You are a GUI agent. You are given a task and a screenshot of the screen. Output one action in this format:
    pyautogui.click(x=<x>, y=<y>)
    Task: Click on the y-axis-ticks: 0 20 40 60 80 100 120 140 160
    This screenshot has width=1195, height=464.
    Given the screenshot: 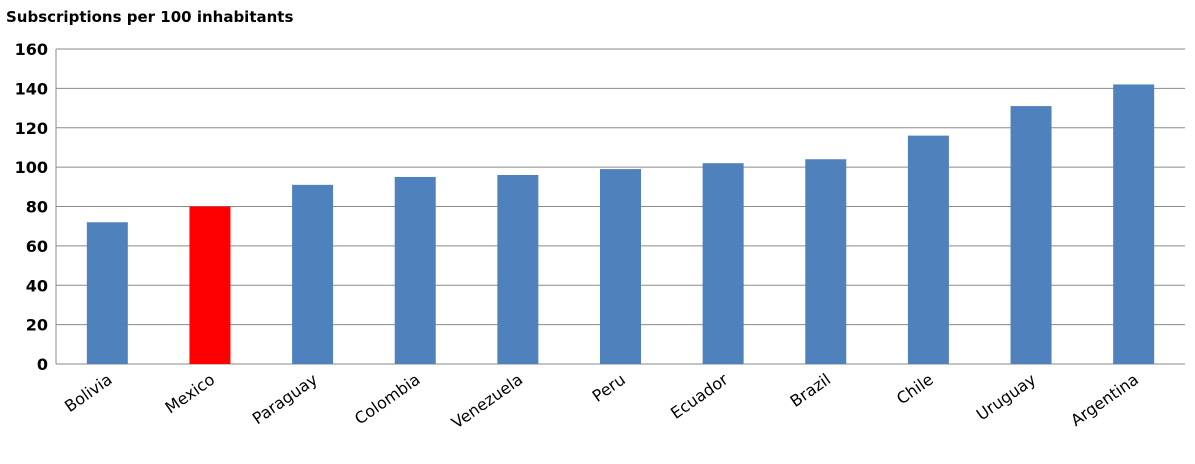 What is the action you would take?
    pyautogui.click(x=31, y=207)
    